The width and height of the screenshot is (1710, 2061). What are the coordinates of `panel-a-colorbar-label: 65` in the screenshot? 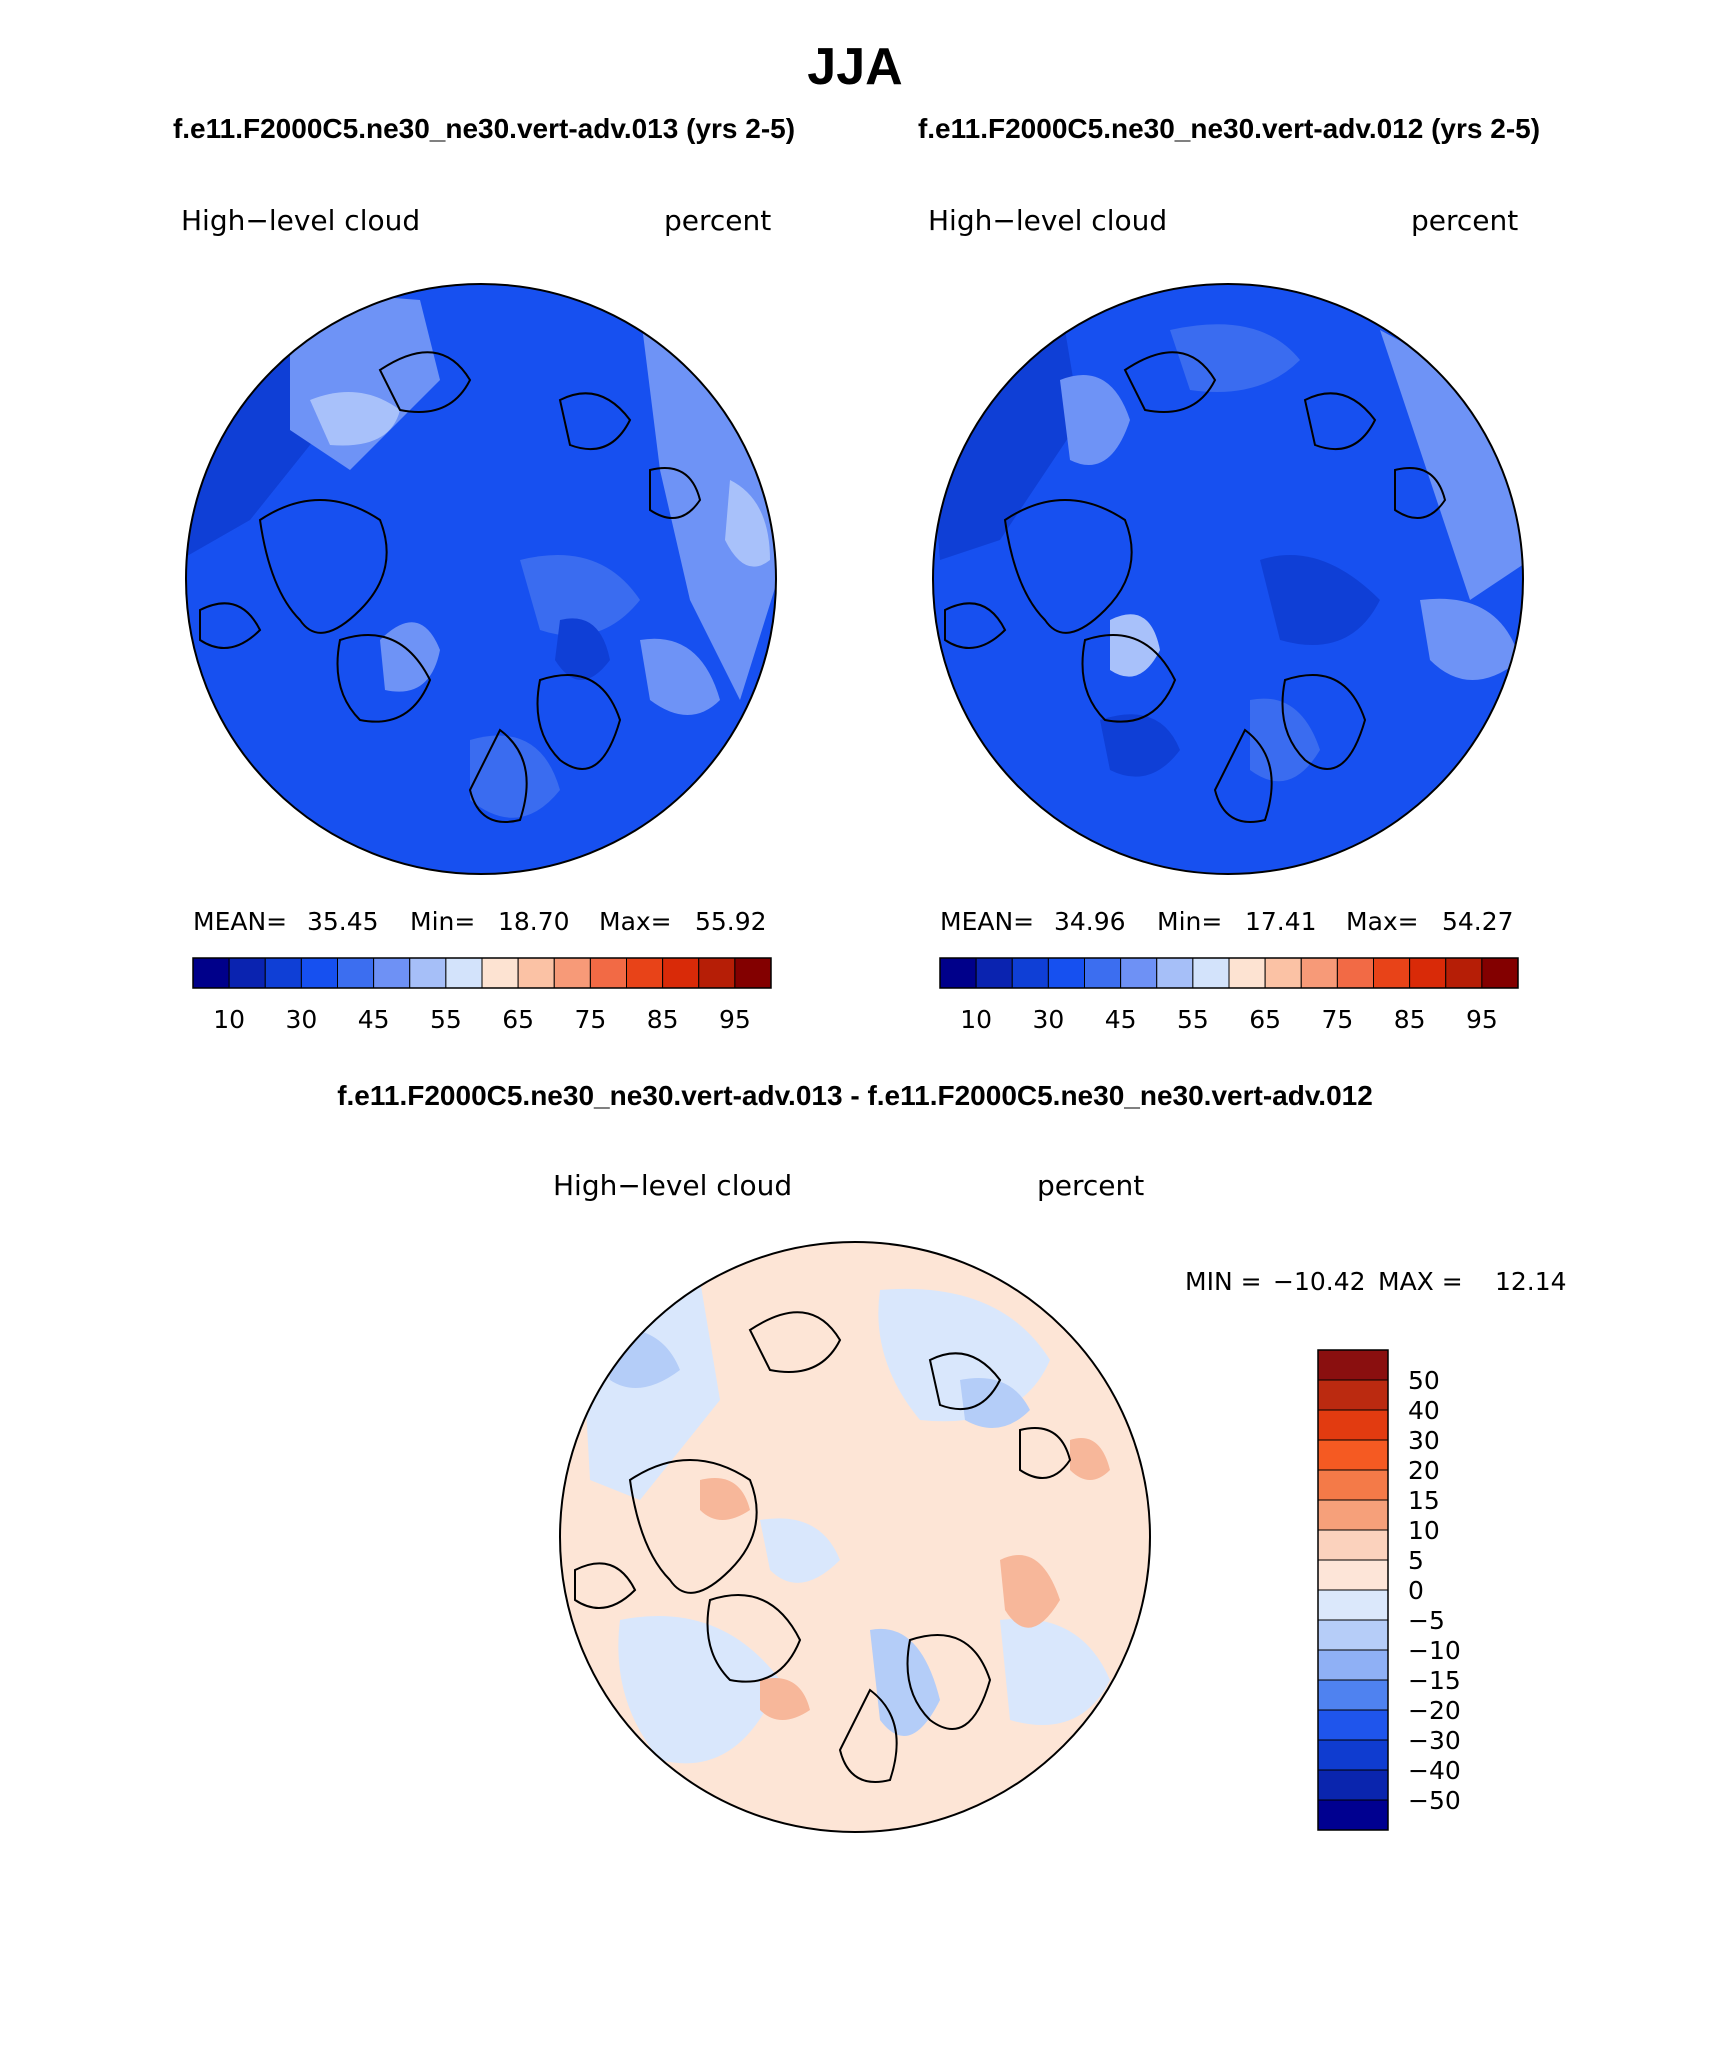 It's located at (518, 1019).